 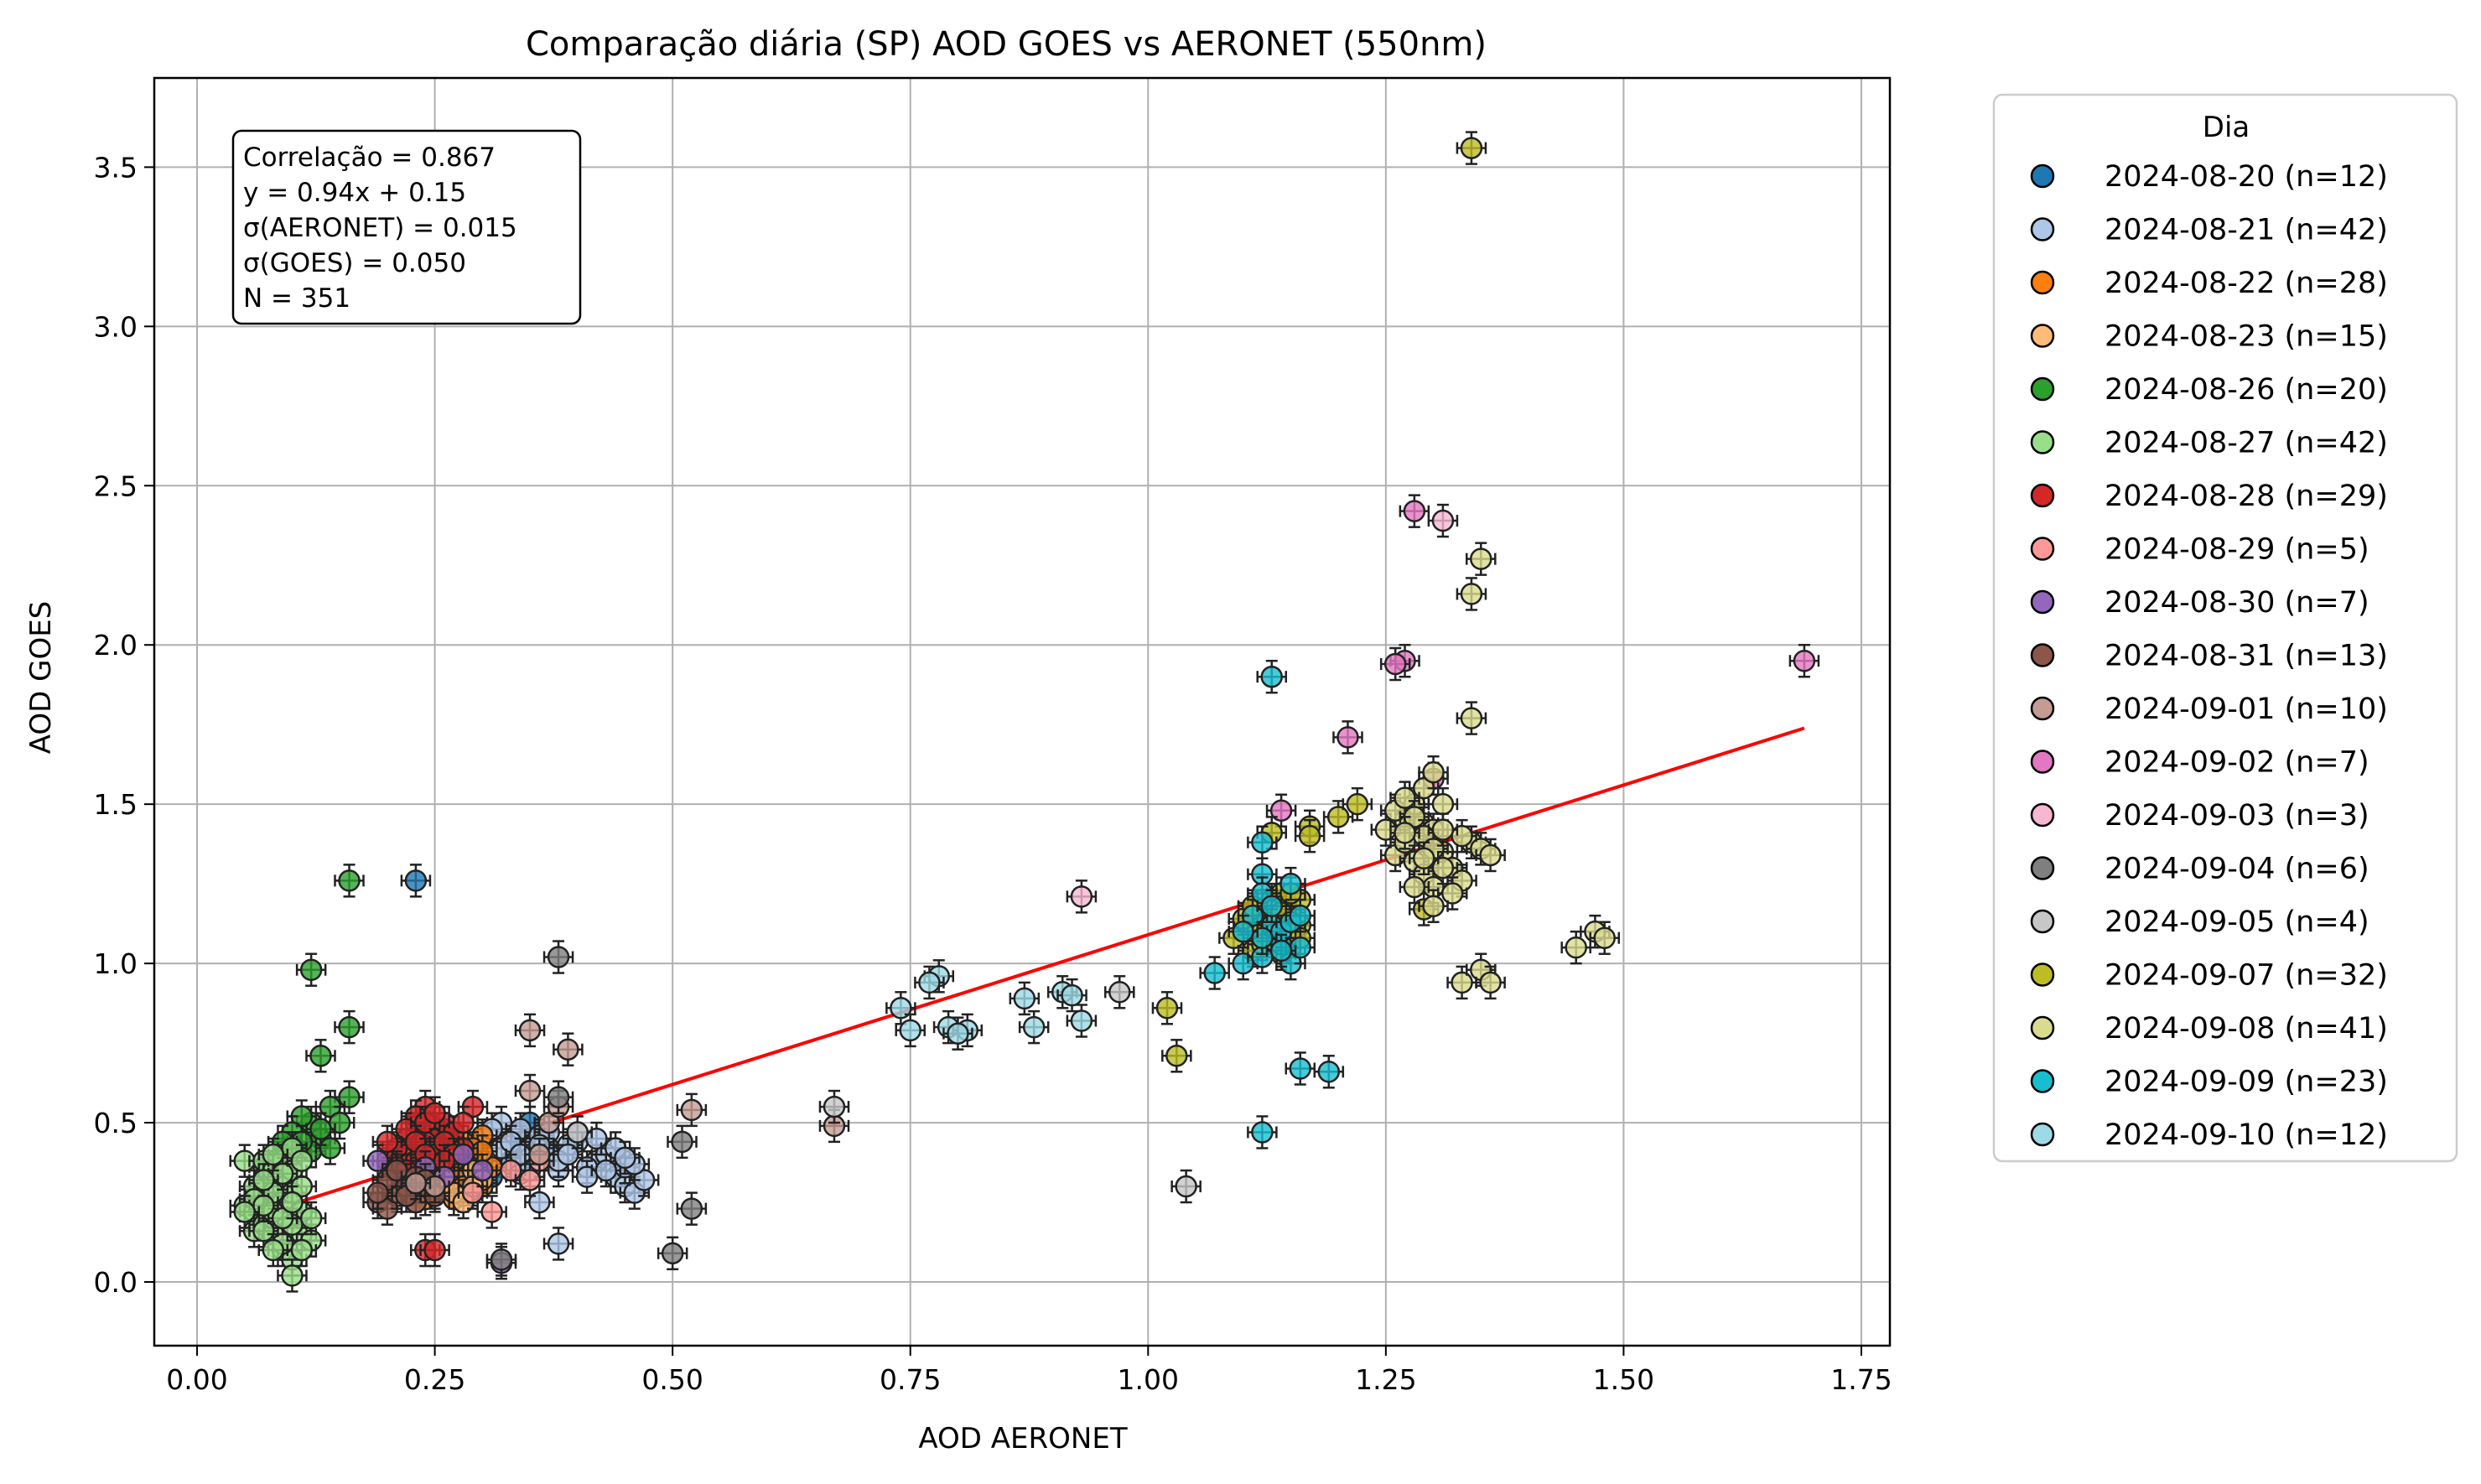 I want to click on legend-label: 2024-08-21 (n=42), so click(x=2246, y=230).